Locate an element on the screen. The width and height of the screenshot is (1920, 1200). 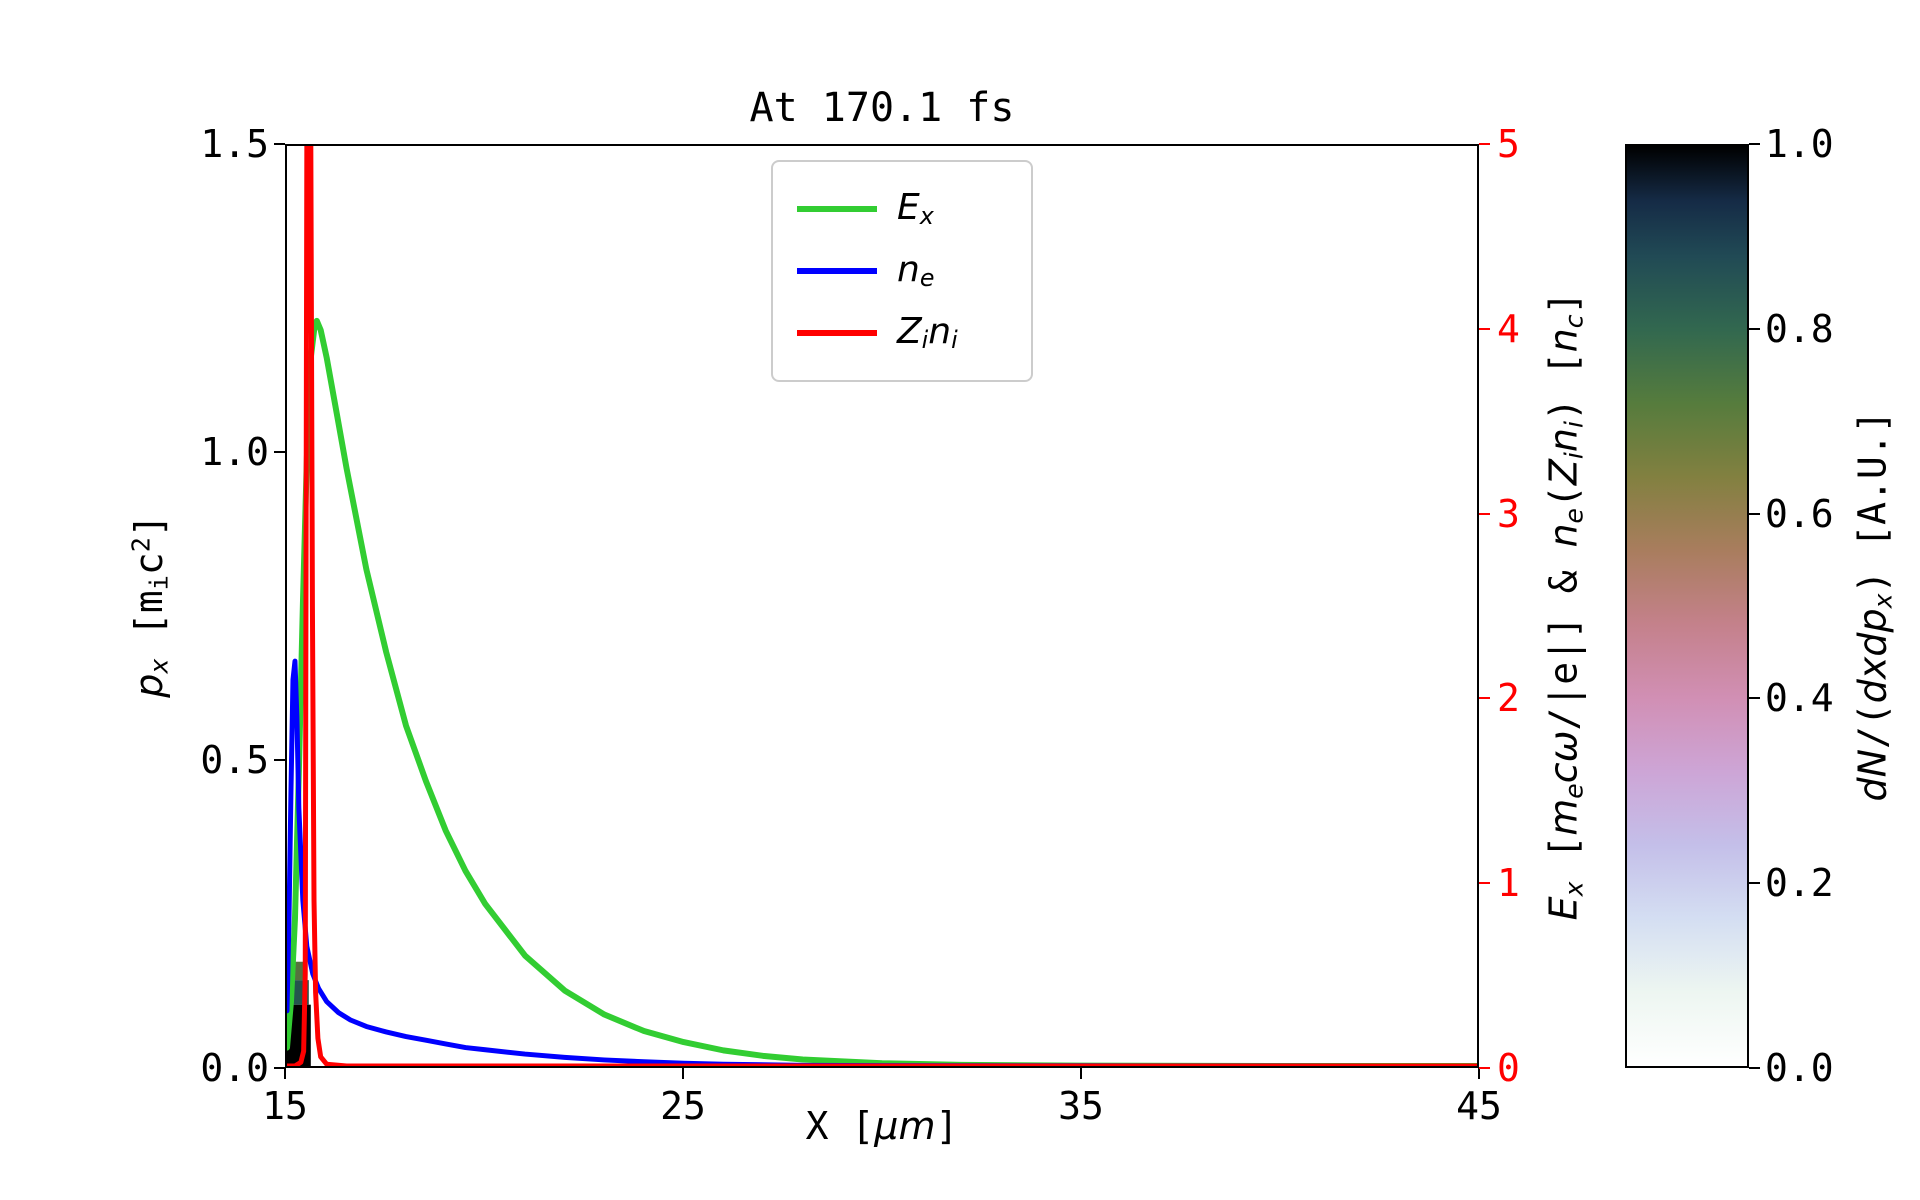
y-left-tick-label: 1.5 is located at coordinates (234, 144).